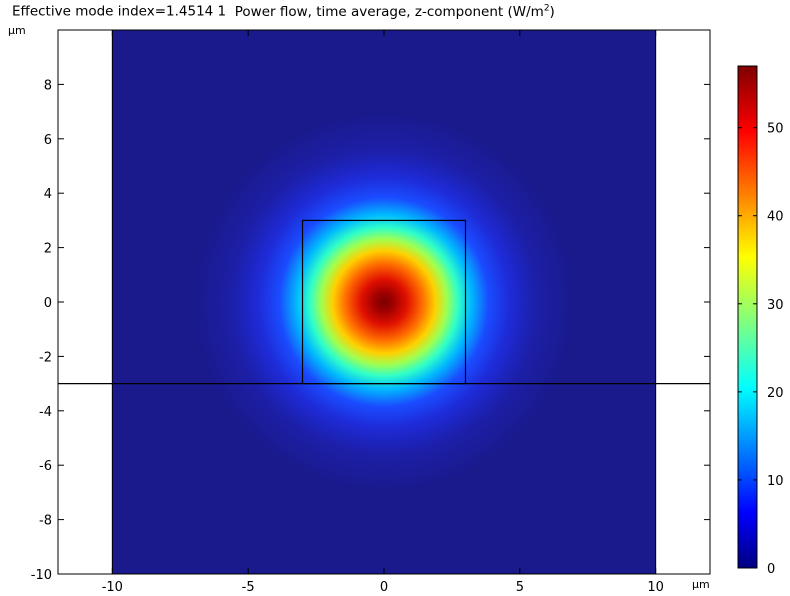  What do you see at coordinates (48, 194) in the screenshot?
I see `y-tick-label: 4` at bounding box center [48, 194].